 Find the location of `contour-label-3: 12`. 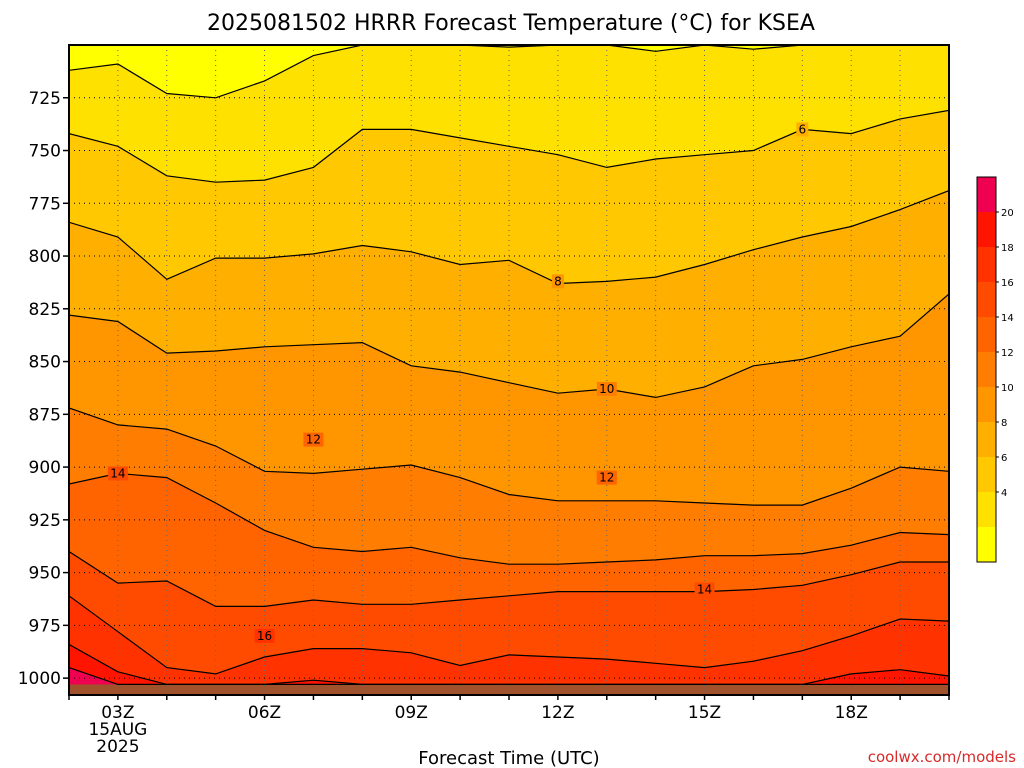

contour-label-3: 12 is located at coordinates (313, 440).